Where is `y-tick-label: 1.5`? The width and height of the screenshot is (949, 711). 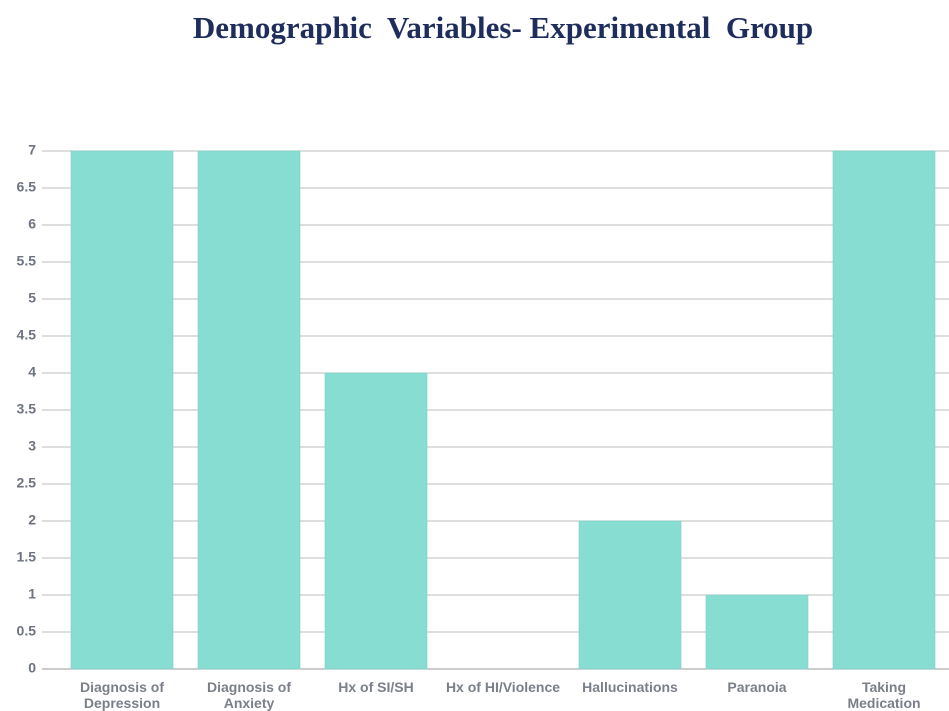 y-tick-label: 1.5 is located at coordinates (27, 557).